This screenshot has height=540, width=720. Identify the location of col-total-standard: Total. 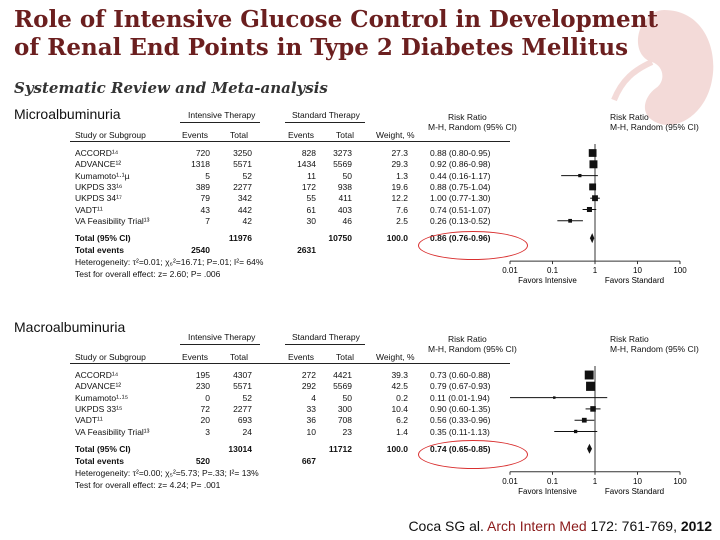
(345, 357).